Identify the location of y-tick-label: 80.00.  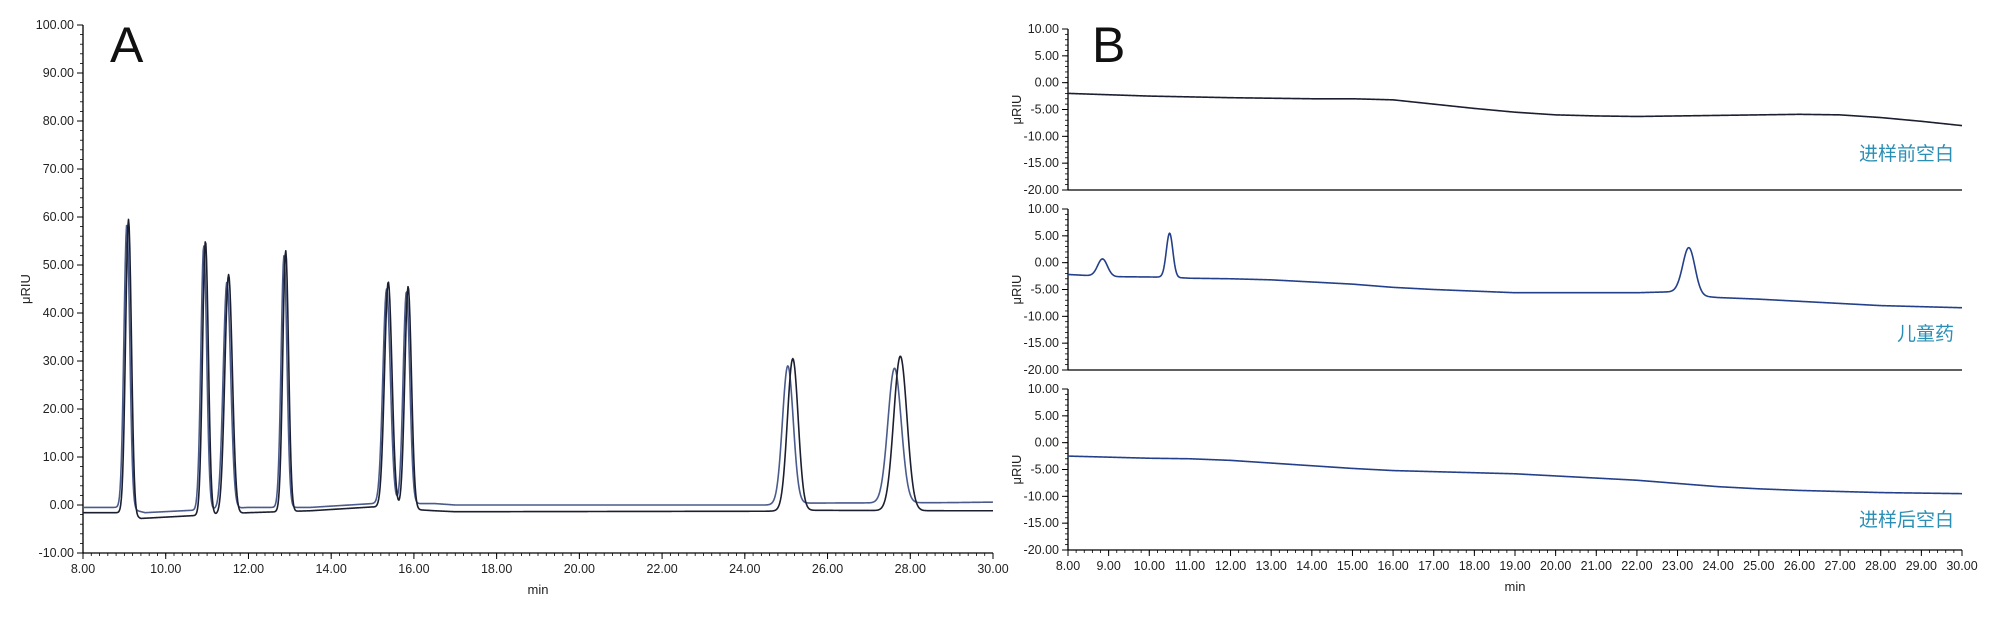
(58, 121).